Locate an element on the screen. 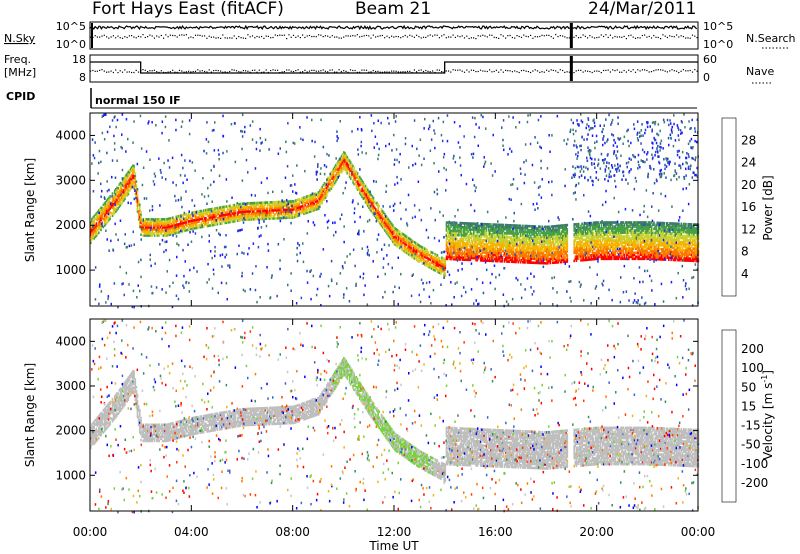 The image size is (800, 554). nsky-label: N.Sky is located at coordinates (20, 38).